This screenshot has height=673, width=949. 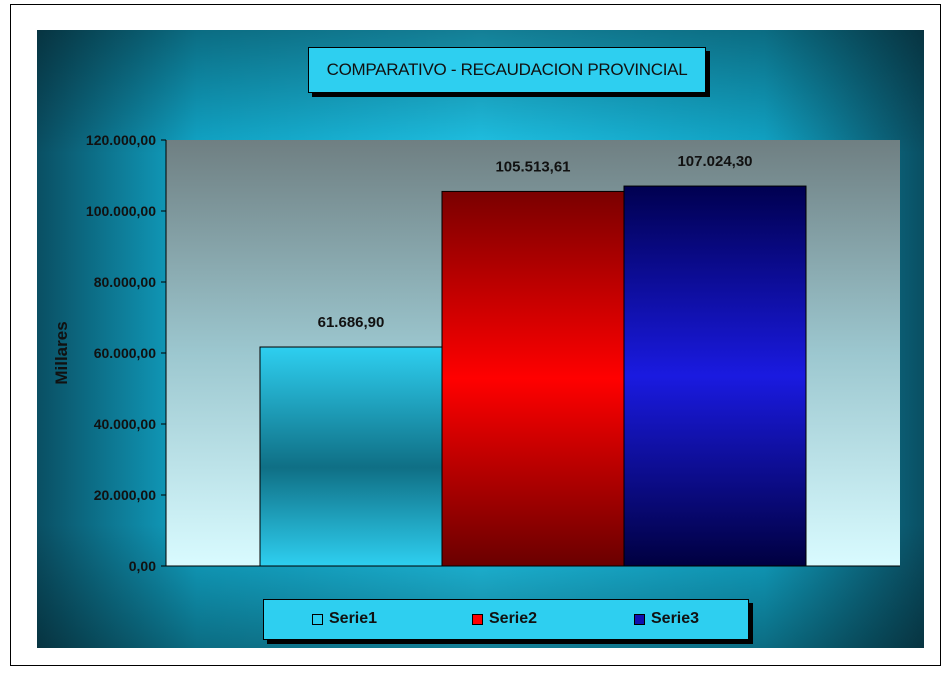 I want to click on y-tick-label: 20.000,00, so click(x=125, y=495).